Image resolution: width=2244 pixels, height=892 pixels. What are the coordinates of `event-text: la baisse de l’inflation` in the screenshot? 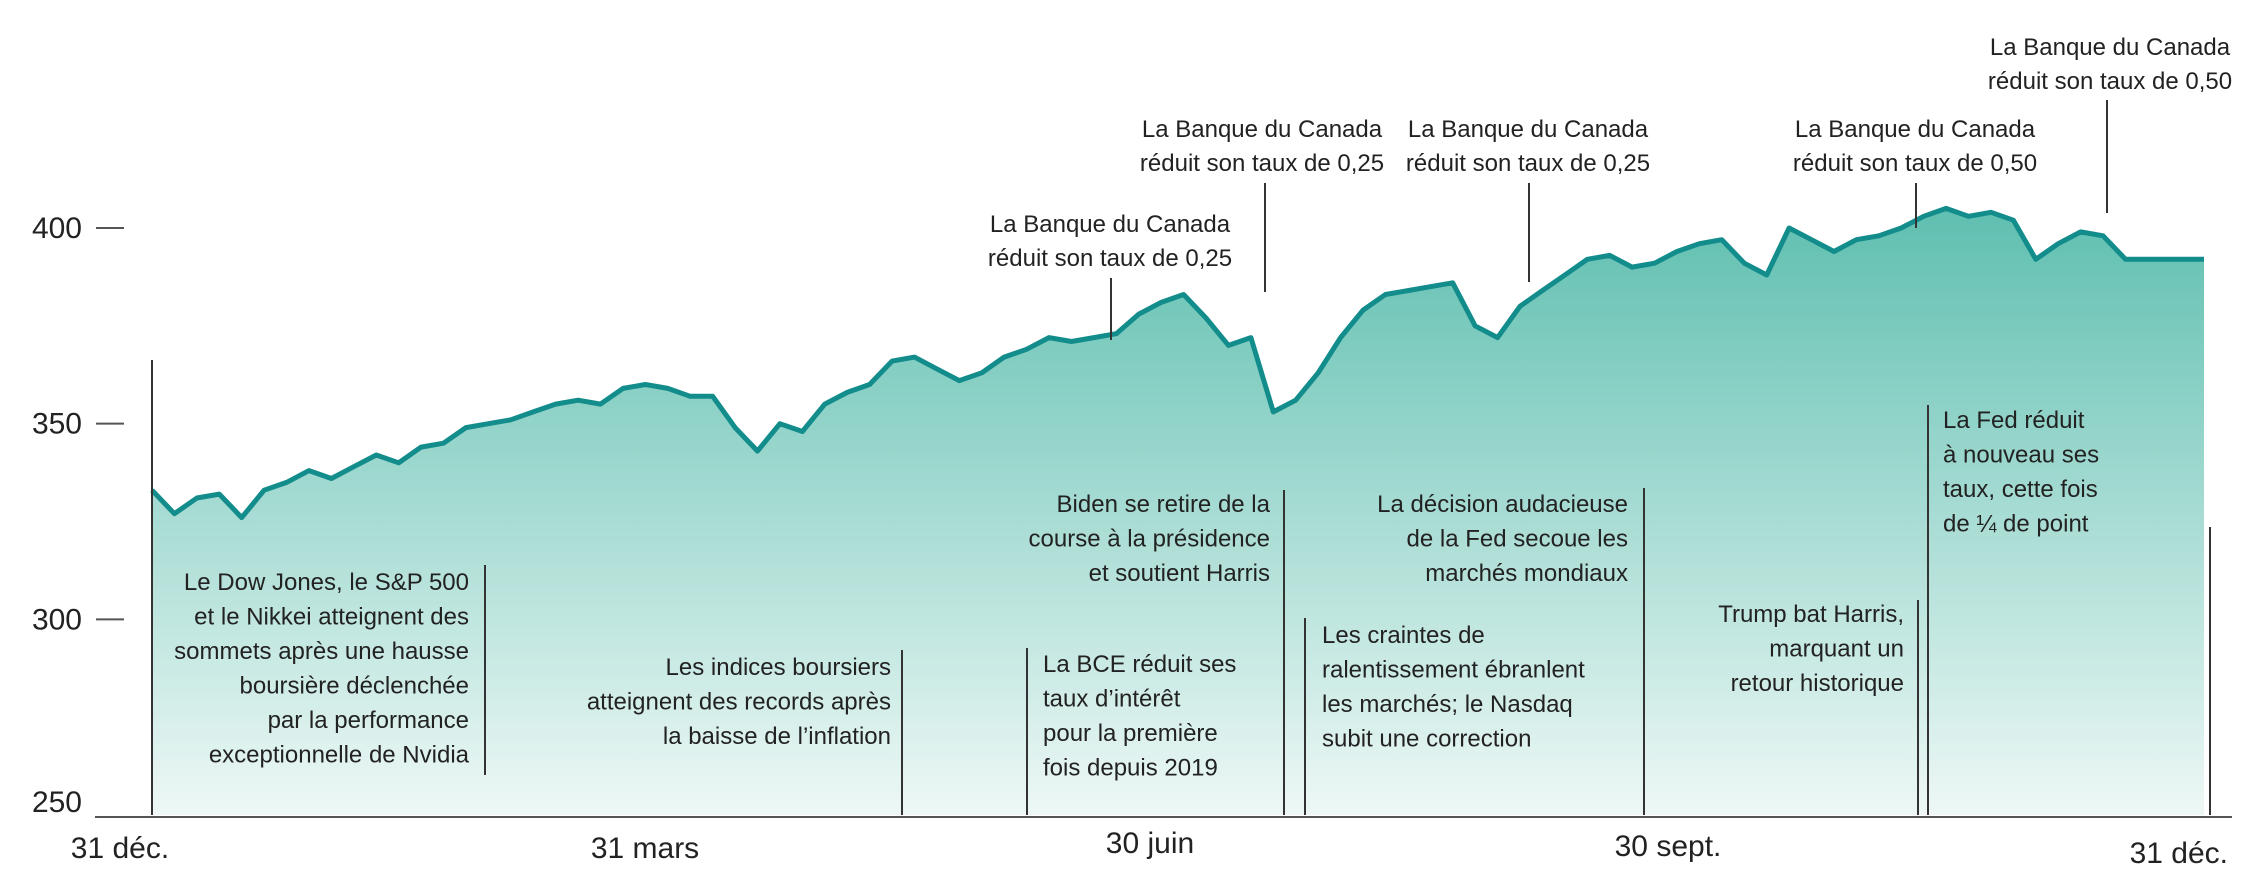 It's located at (777, 736).